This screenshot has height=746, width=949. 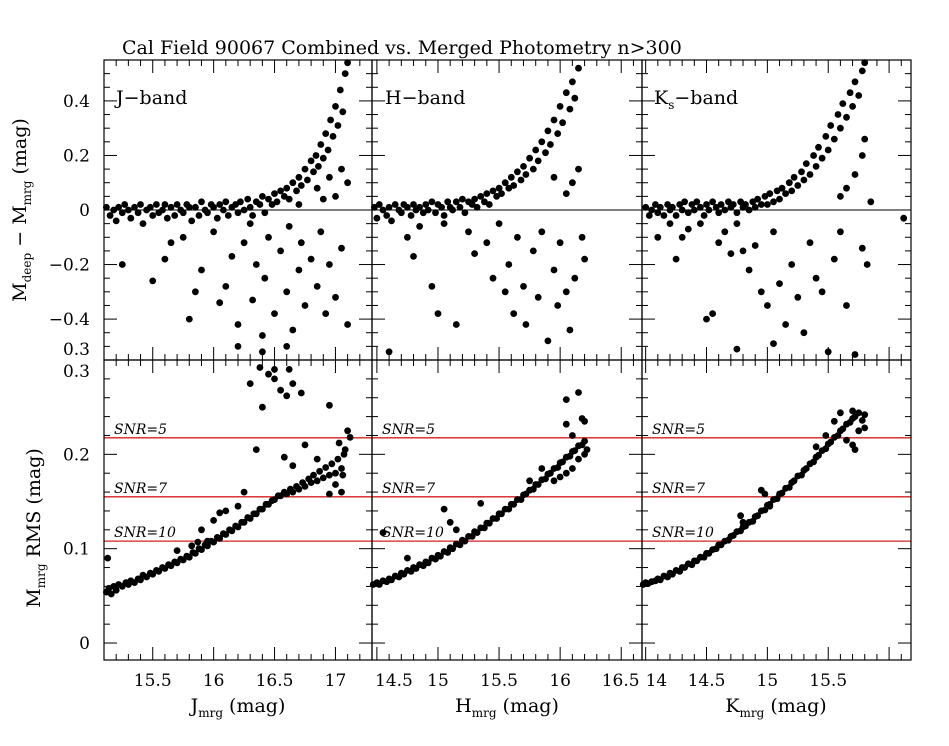 I want to click on x-tick-label: 14, so click(x=657, y=681).